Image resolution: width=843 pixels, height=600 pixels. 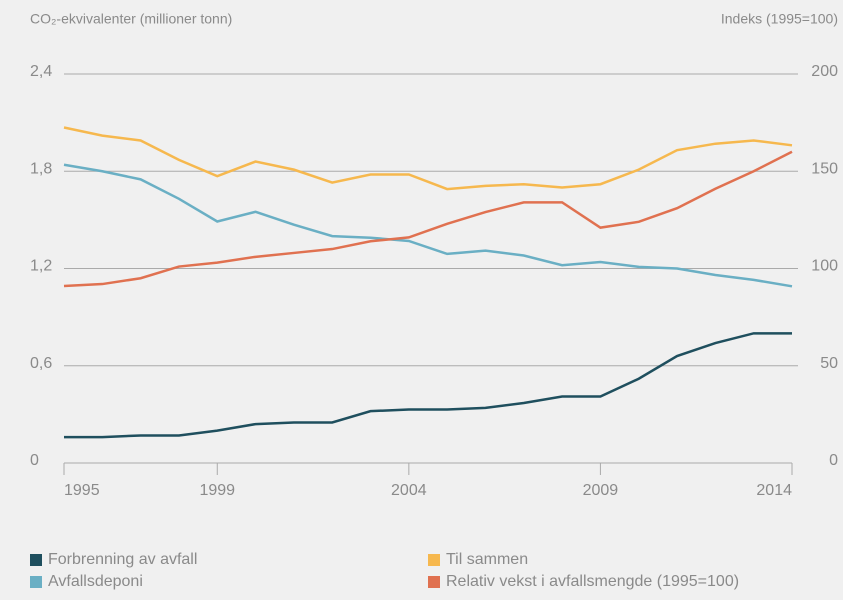 What do you see at coordinates (122, 559) in the screenshot?
I see `legend-label: Forbrenning av avfall` at bounding box center [122, 559].